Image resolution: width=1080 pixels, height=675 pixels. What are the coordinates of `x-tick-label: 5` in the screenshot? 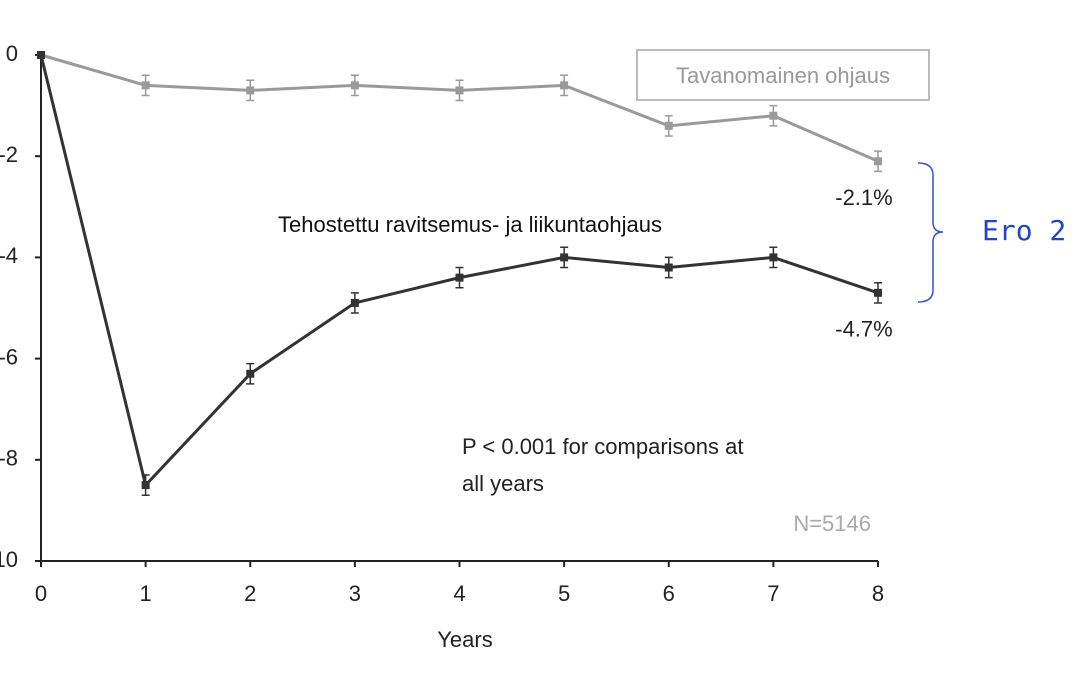 It's located at (564, 593).